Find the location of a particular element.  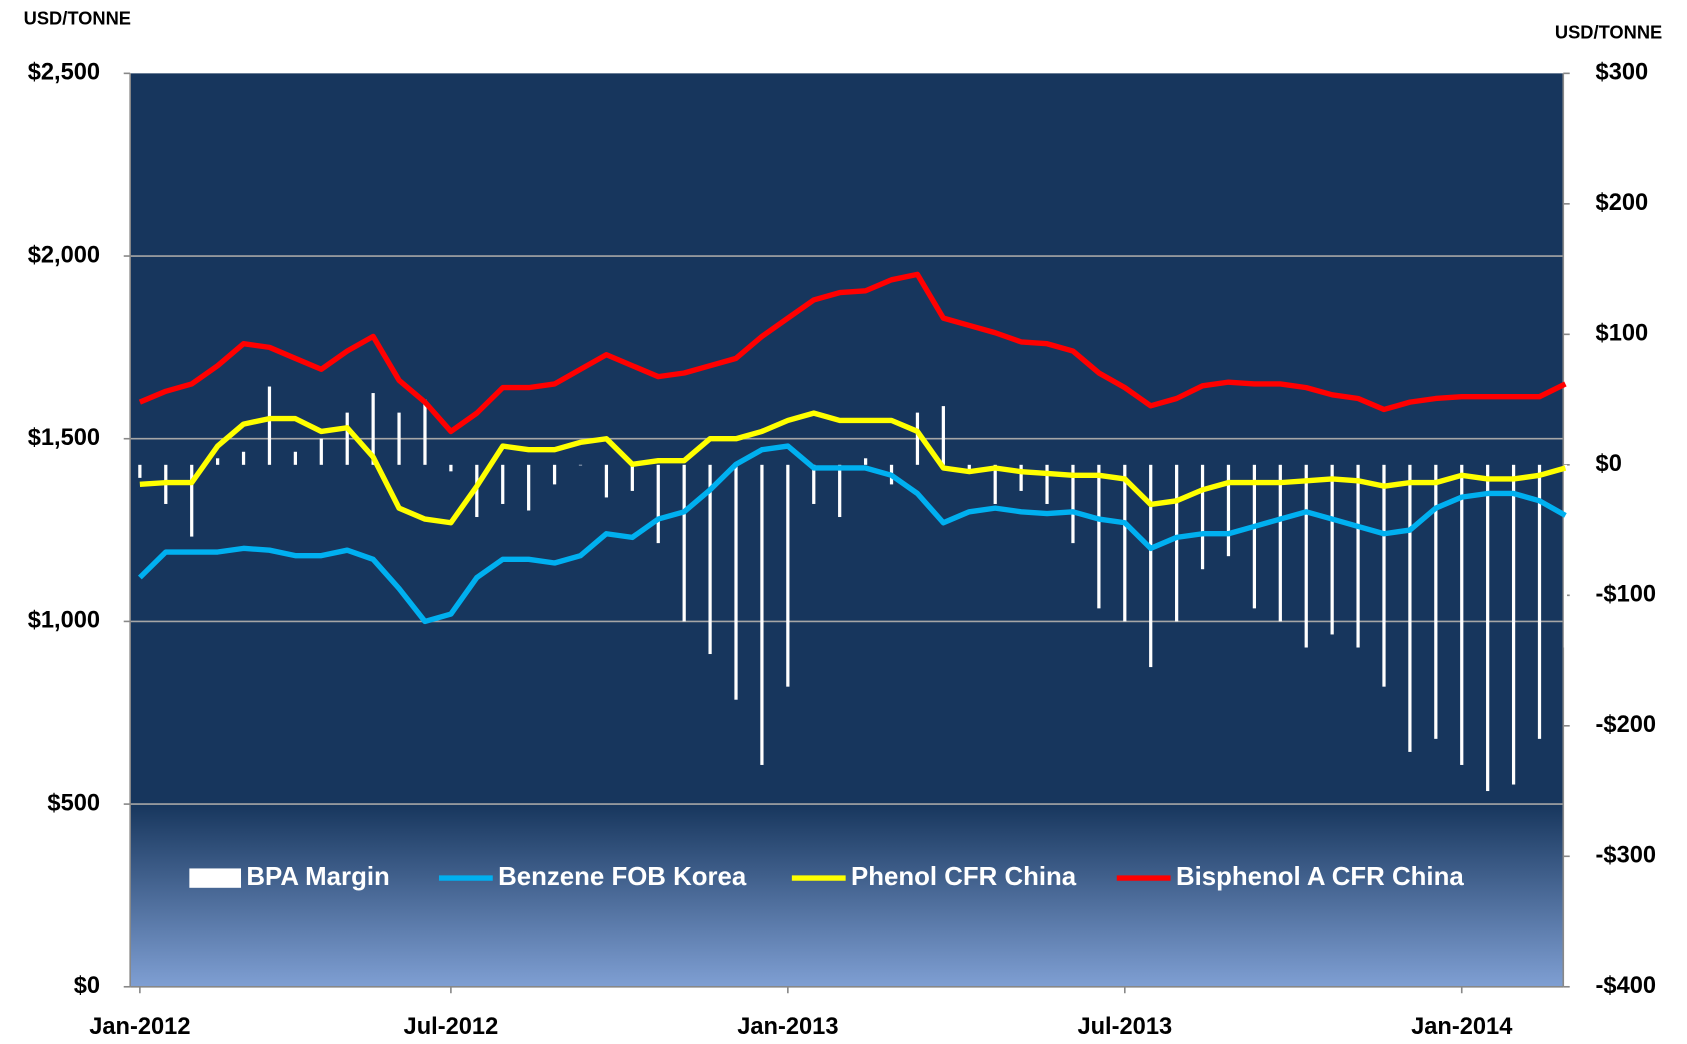

y-axis-title: USD/TONNE is located at coordinates (77, 17).